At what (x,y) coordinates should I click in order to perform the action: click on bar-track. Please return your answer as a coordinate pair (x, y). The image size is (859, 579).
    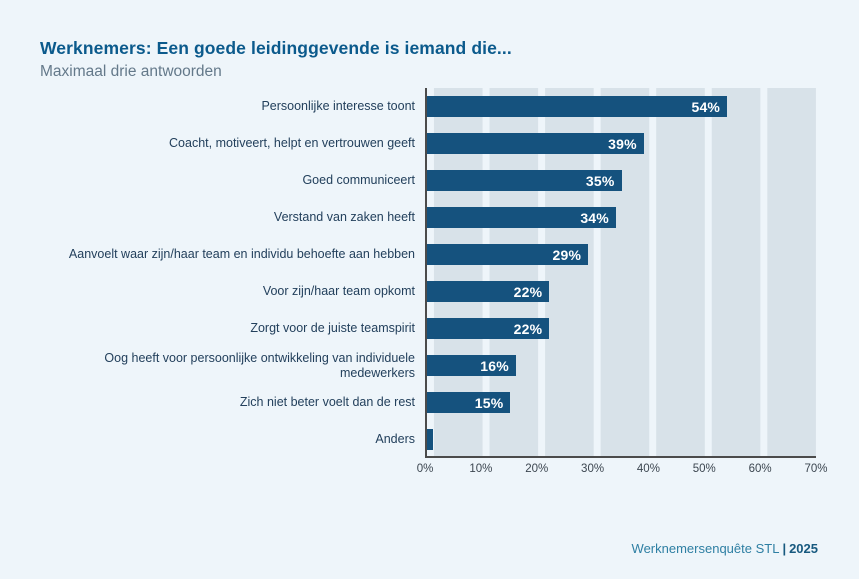
    Looking at the image, I should click on (620, 439).